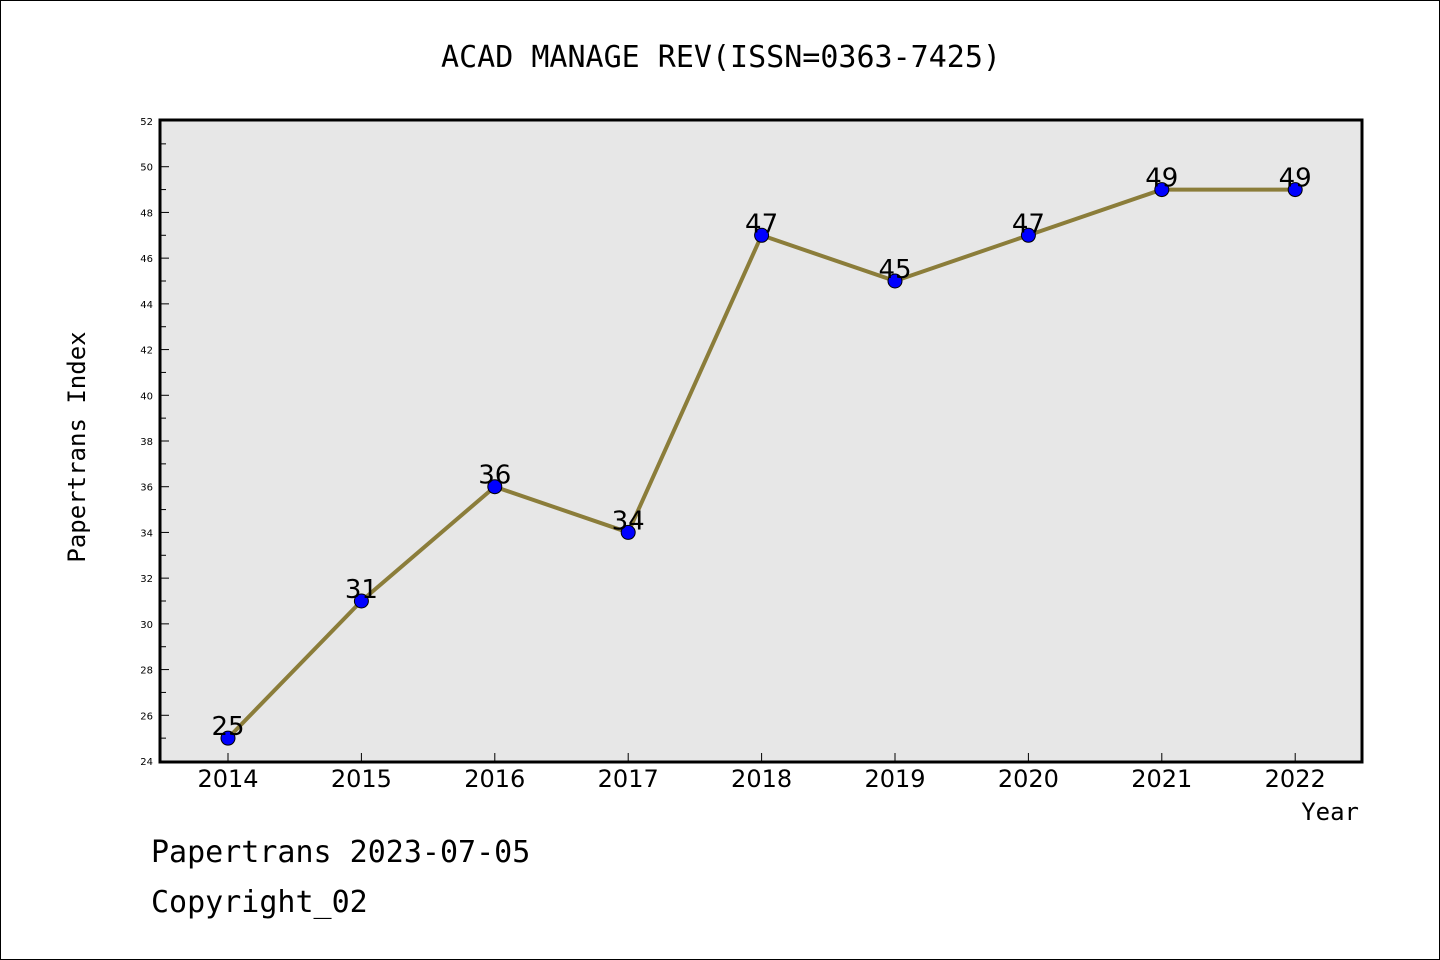 Image resolution: width=1440 pixels, height=960 pixels. What do you see at coordinates (494, 779) in the screenshot?
I see `x-tick-label: 2016` at bounding box center [494, 779].